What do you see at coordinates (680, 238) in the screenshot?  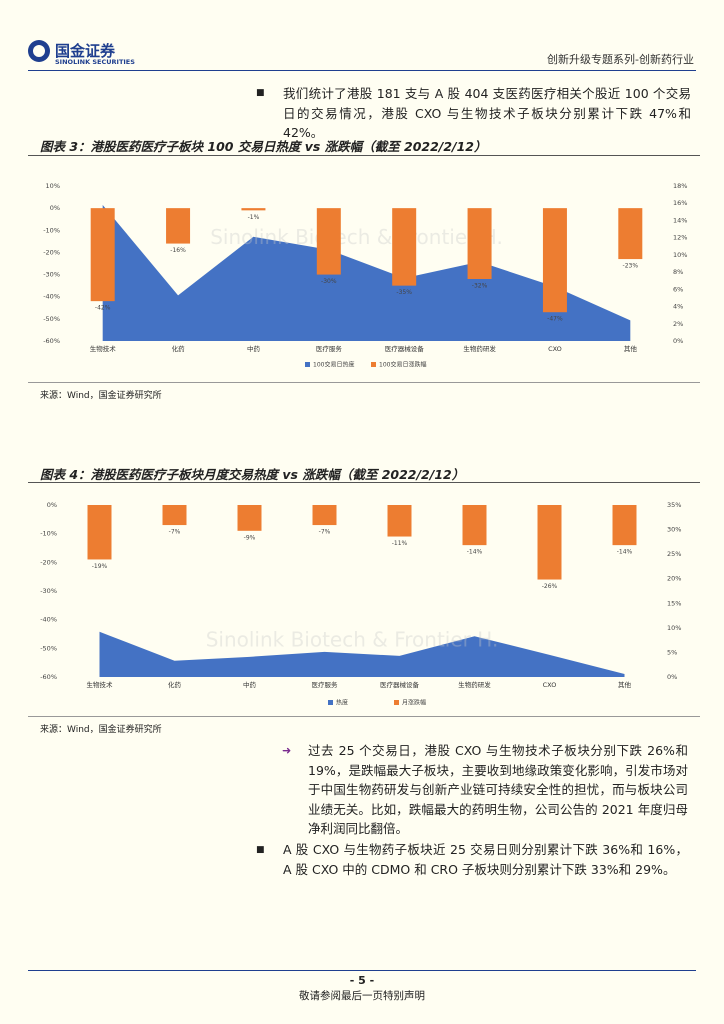 I see `y2-tick-label: 12%` at bounding box center [680, 238].